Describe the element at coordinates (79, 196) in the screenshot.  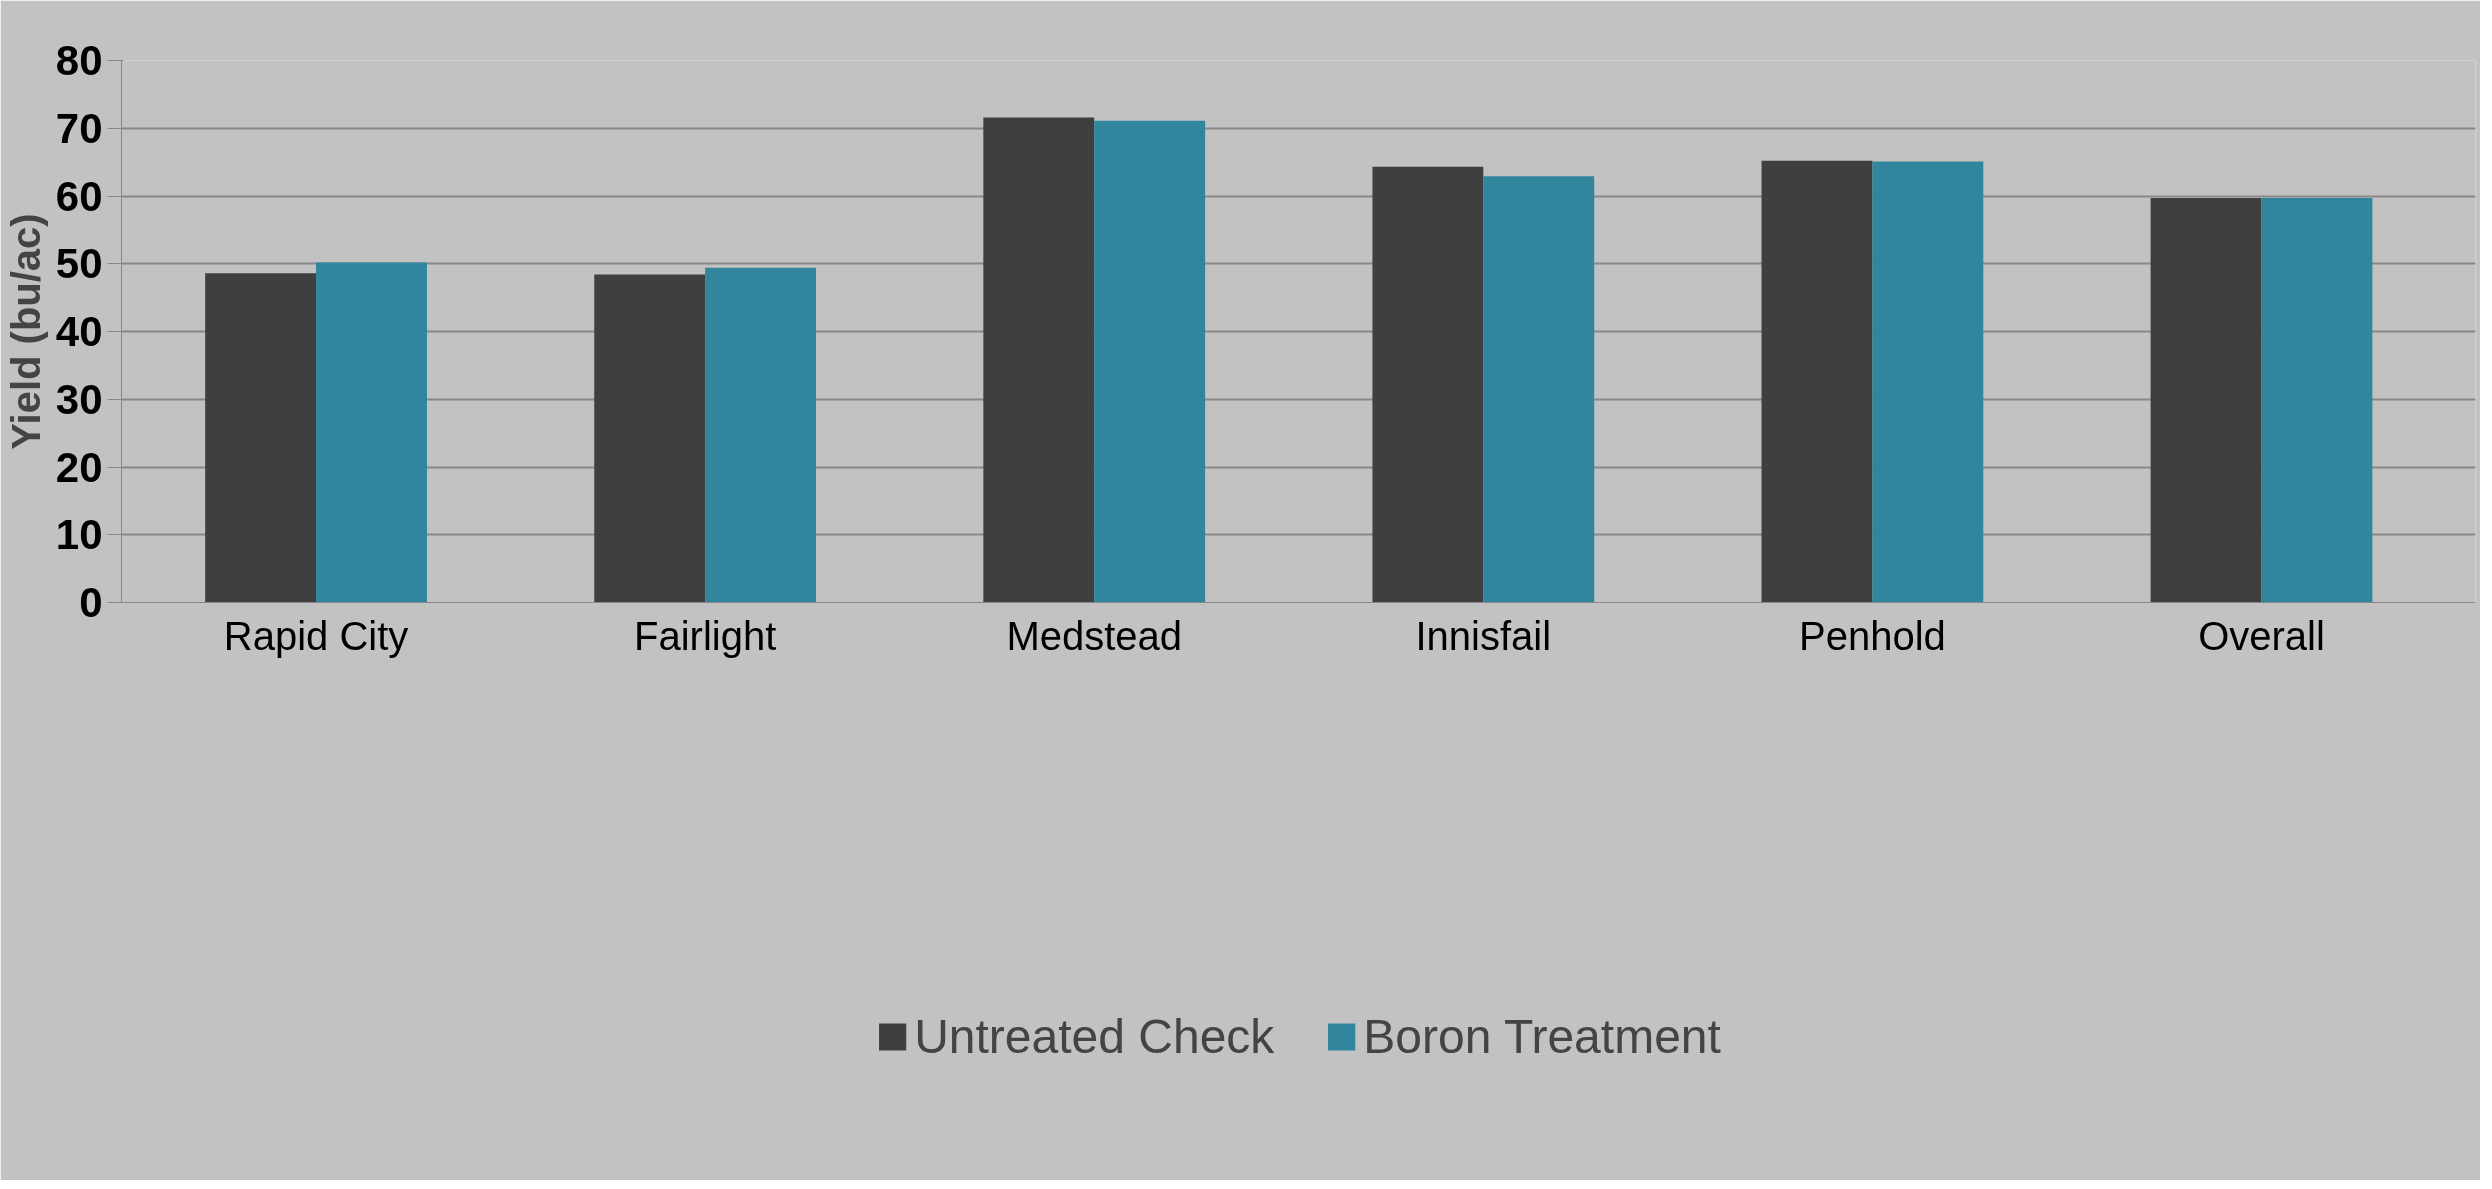
I see `y-tick-label: 60` at that location.